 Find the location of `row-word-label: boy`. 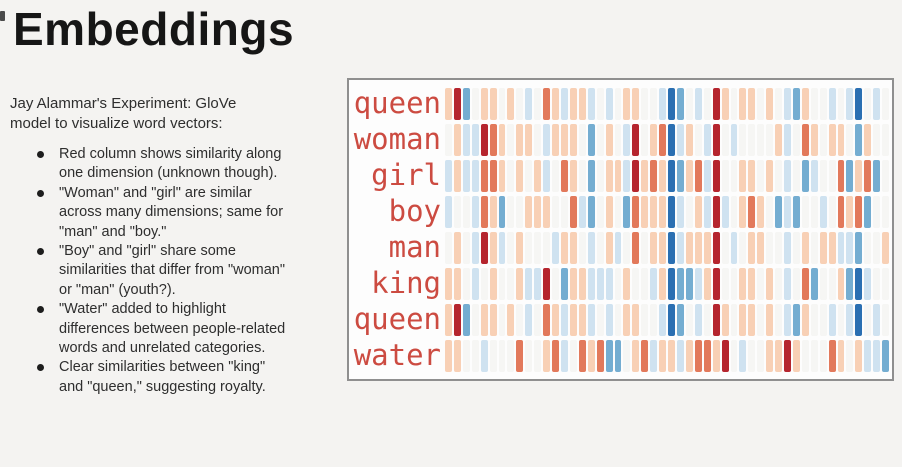

row-word-label: boy is located at coordinates (414, 211).